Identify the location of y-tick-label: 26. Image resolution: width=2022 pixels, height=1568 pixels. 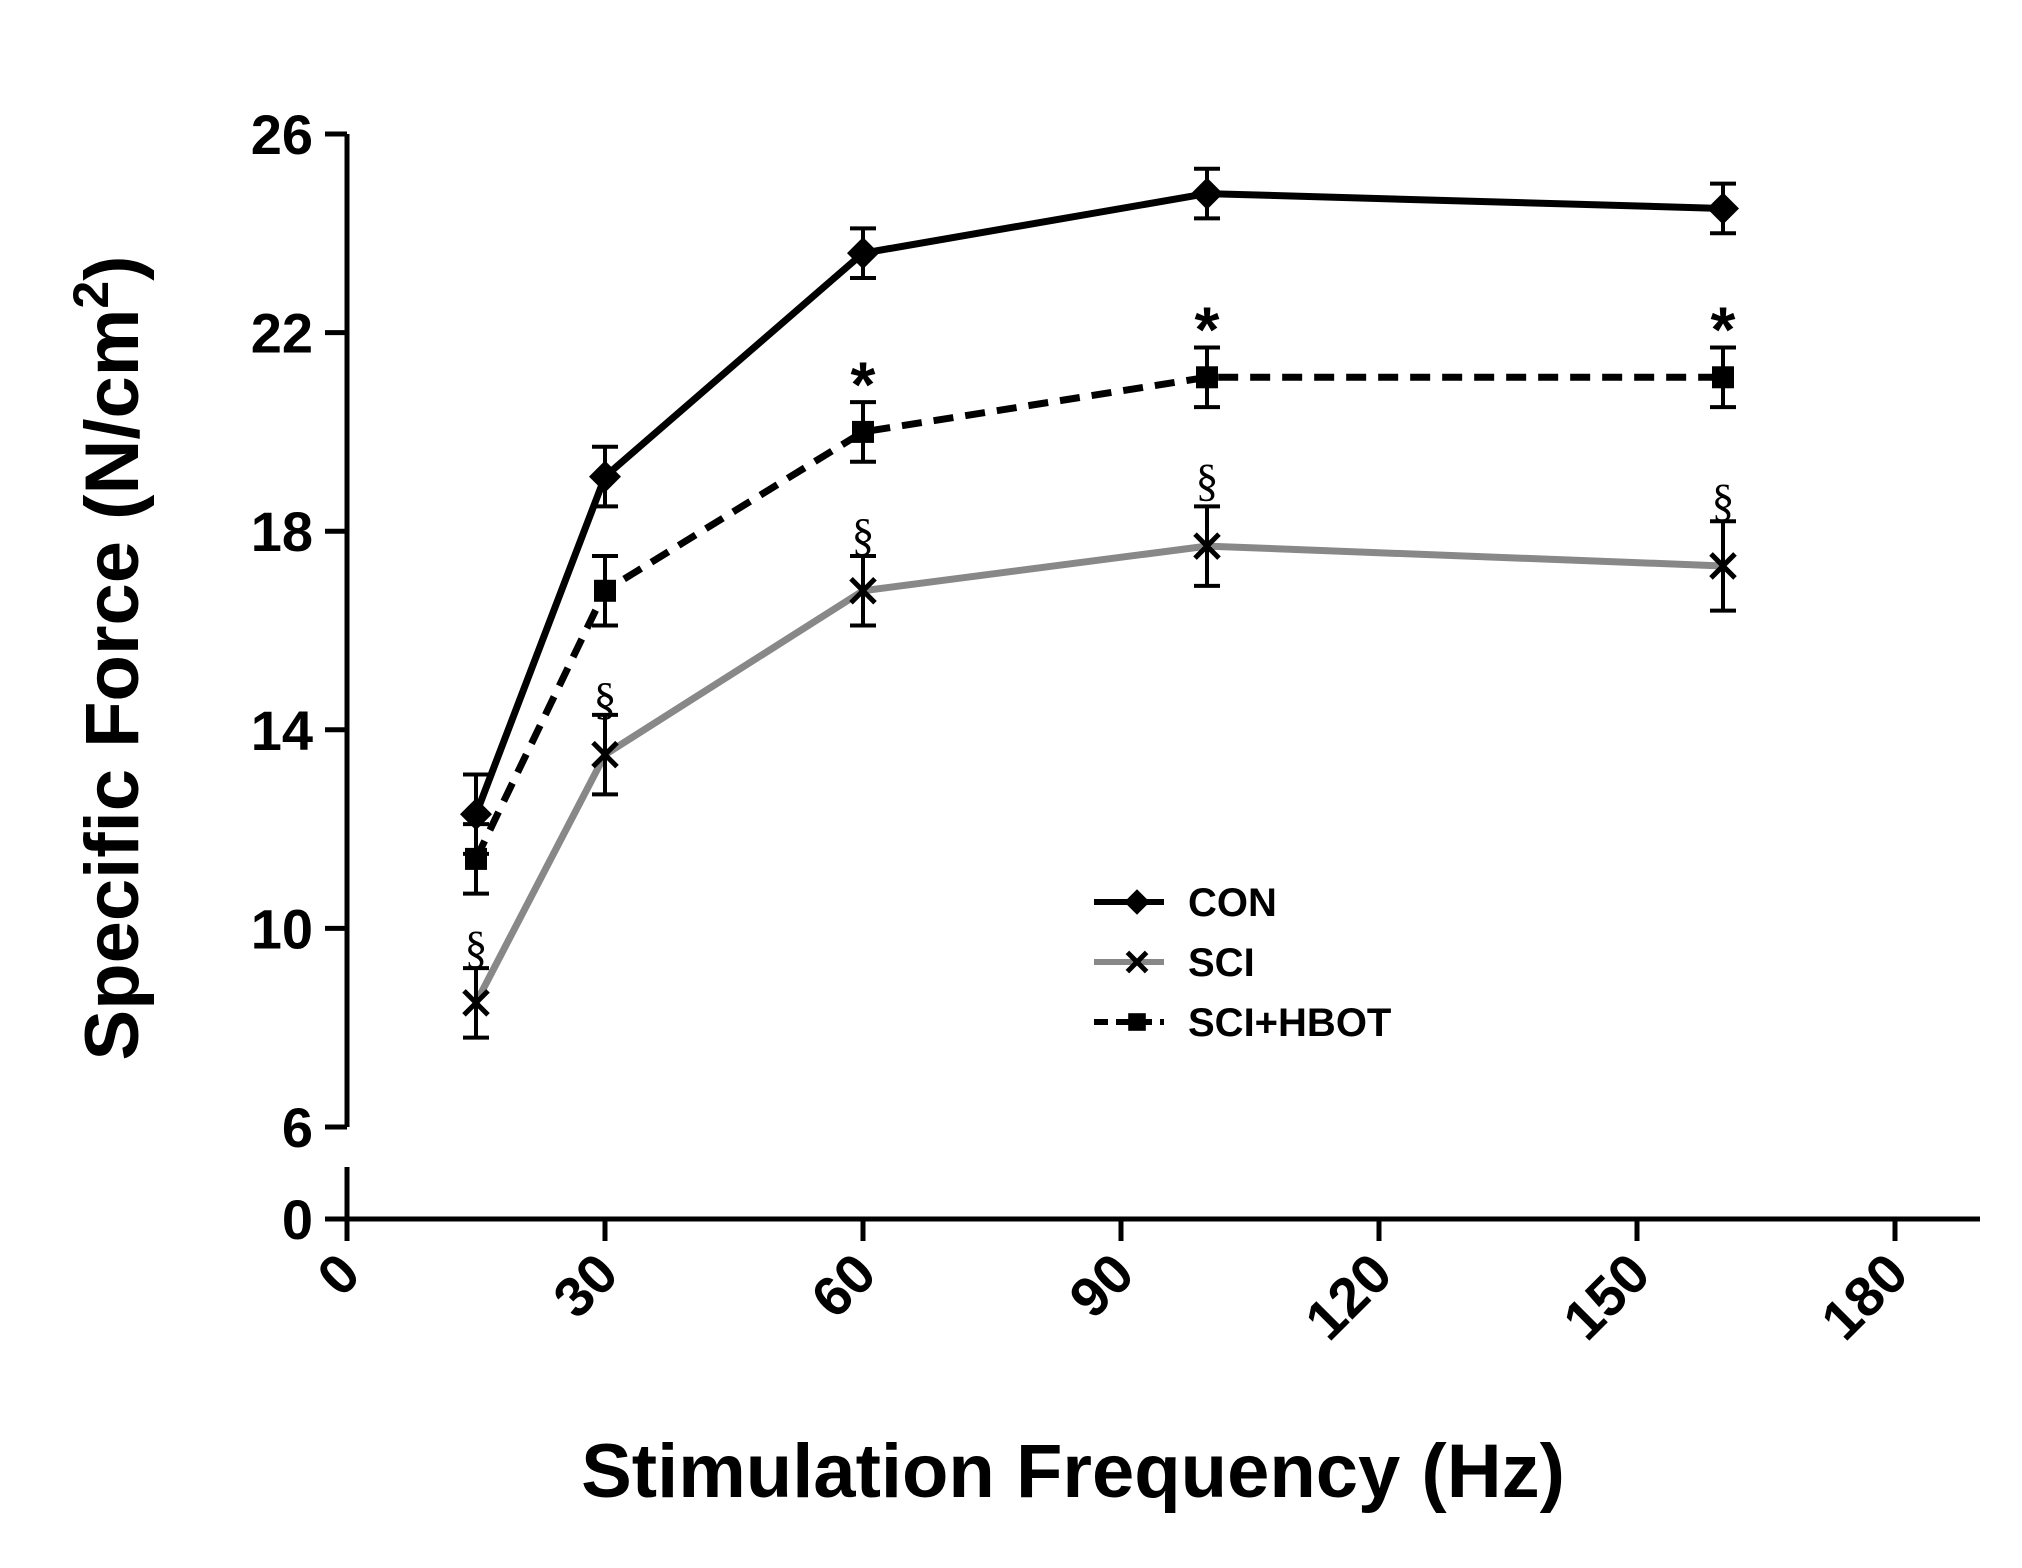
(282, 134).